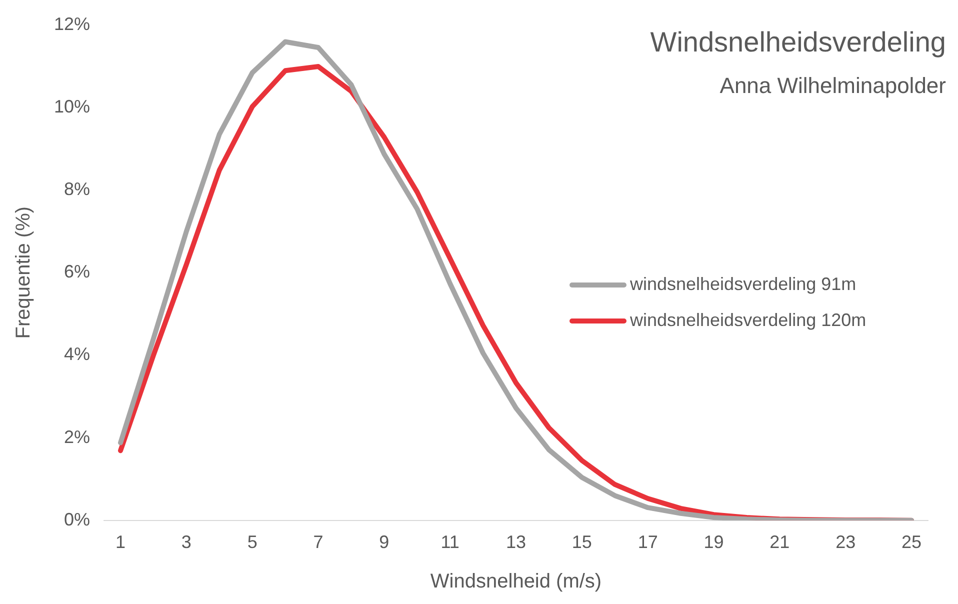  What do you see at coordinates (742, 284) in the screenshot?
I see `legend-label: windsnelheidsverdeling 91m` at bounding box center [742, 284].